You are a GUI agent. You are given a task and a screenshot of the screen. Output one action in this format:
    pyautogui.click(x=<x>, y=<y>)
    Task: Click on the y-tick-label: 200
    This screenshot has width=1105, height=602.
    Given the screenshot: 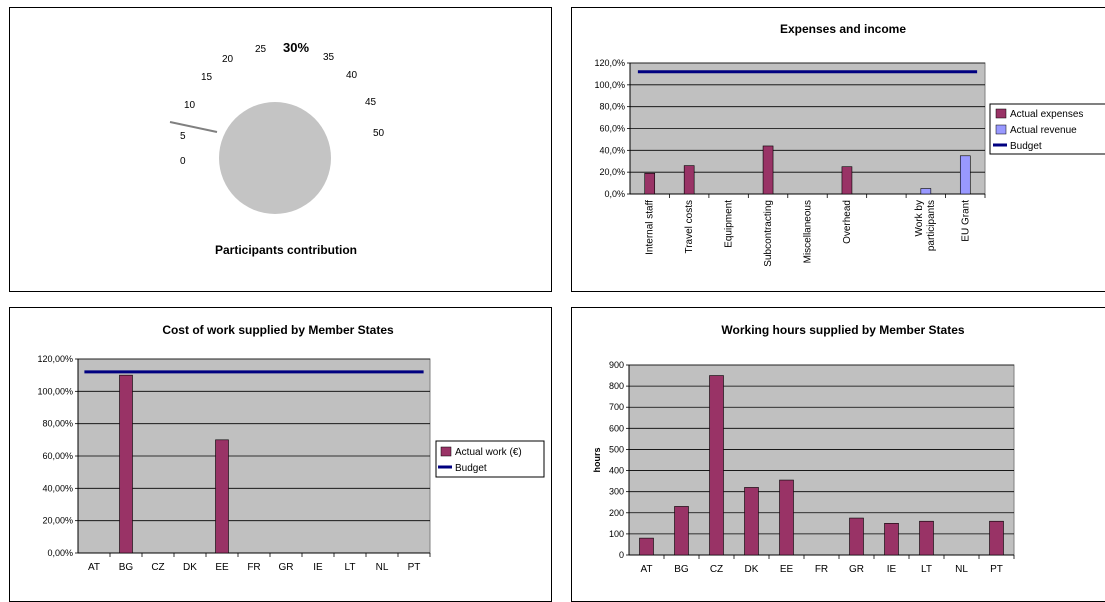 What is the action you would take?
    pyautogui.click(x=616, y=513)
    